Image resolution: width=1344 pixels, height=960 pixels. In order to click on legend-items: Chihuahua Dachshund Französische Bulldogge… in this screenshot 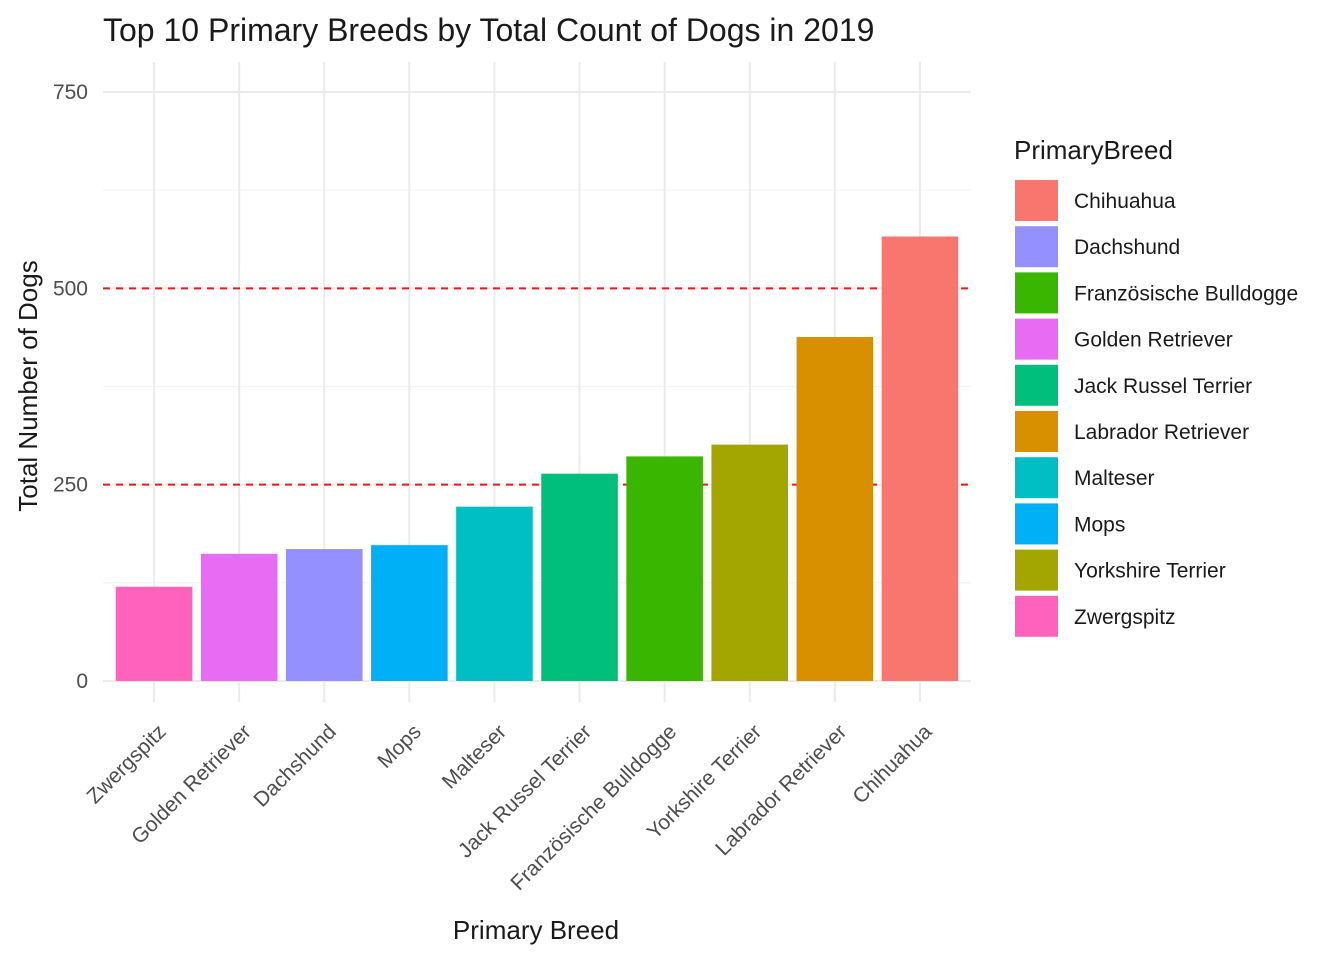, I will do `click(1156, 408)`.